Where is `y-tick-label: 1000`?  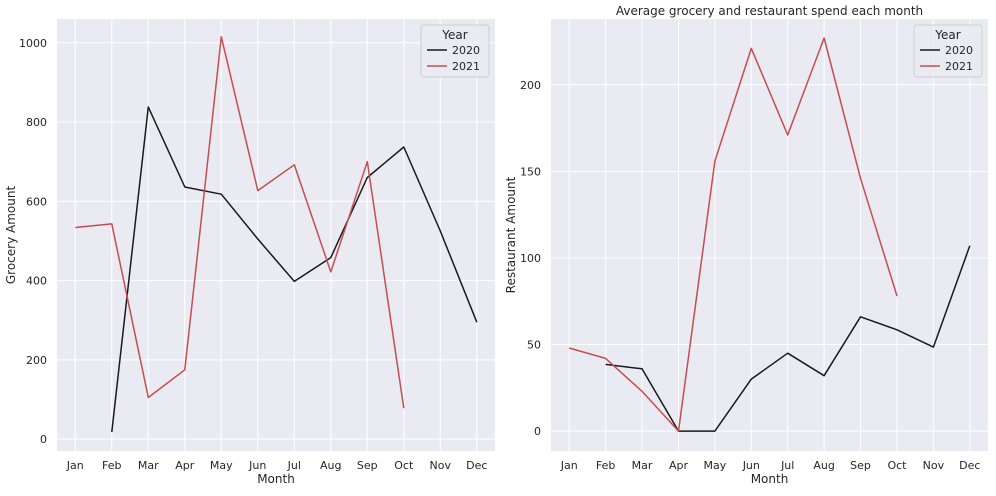 y-tick-label: 1000 is located at coordinates (33, 43).